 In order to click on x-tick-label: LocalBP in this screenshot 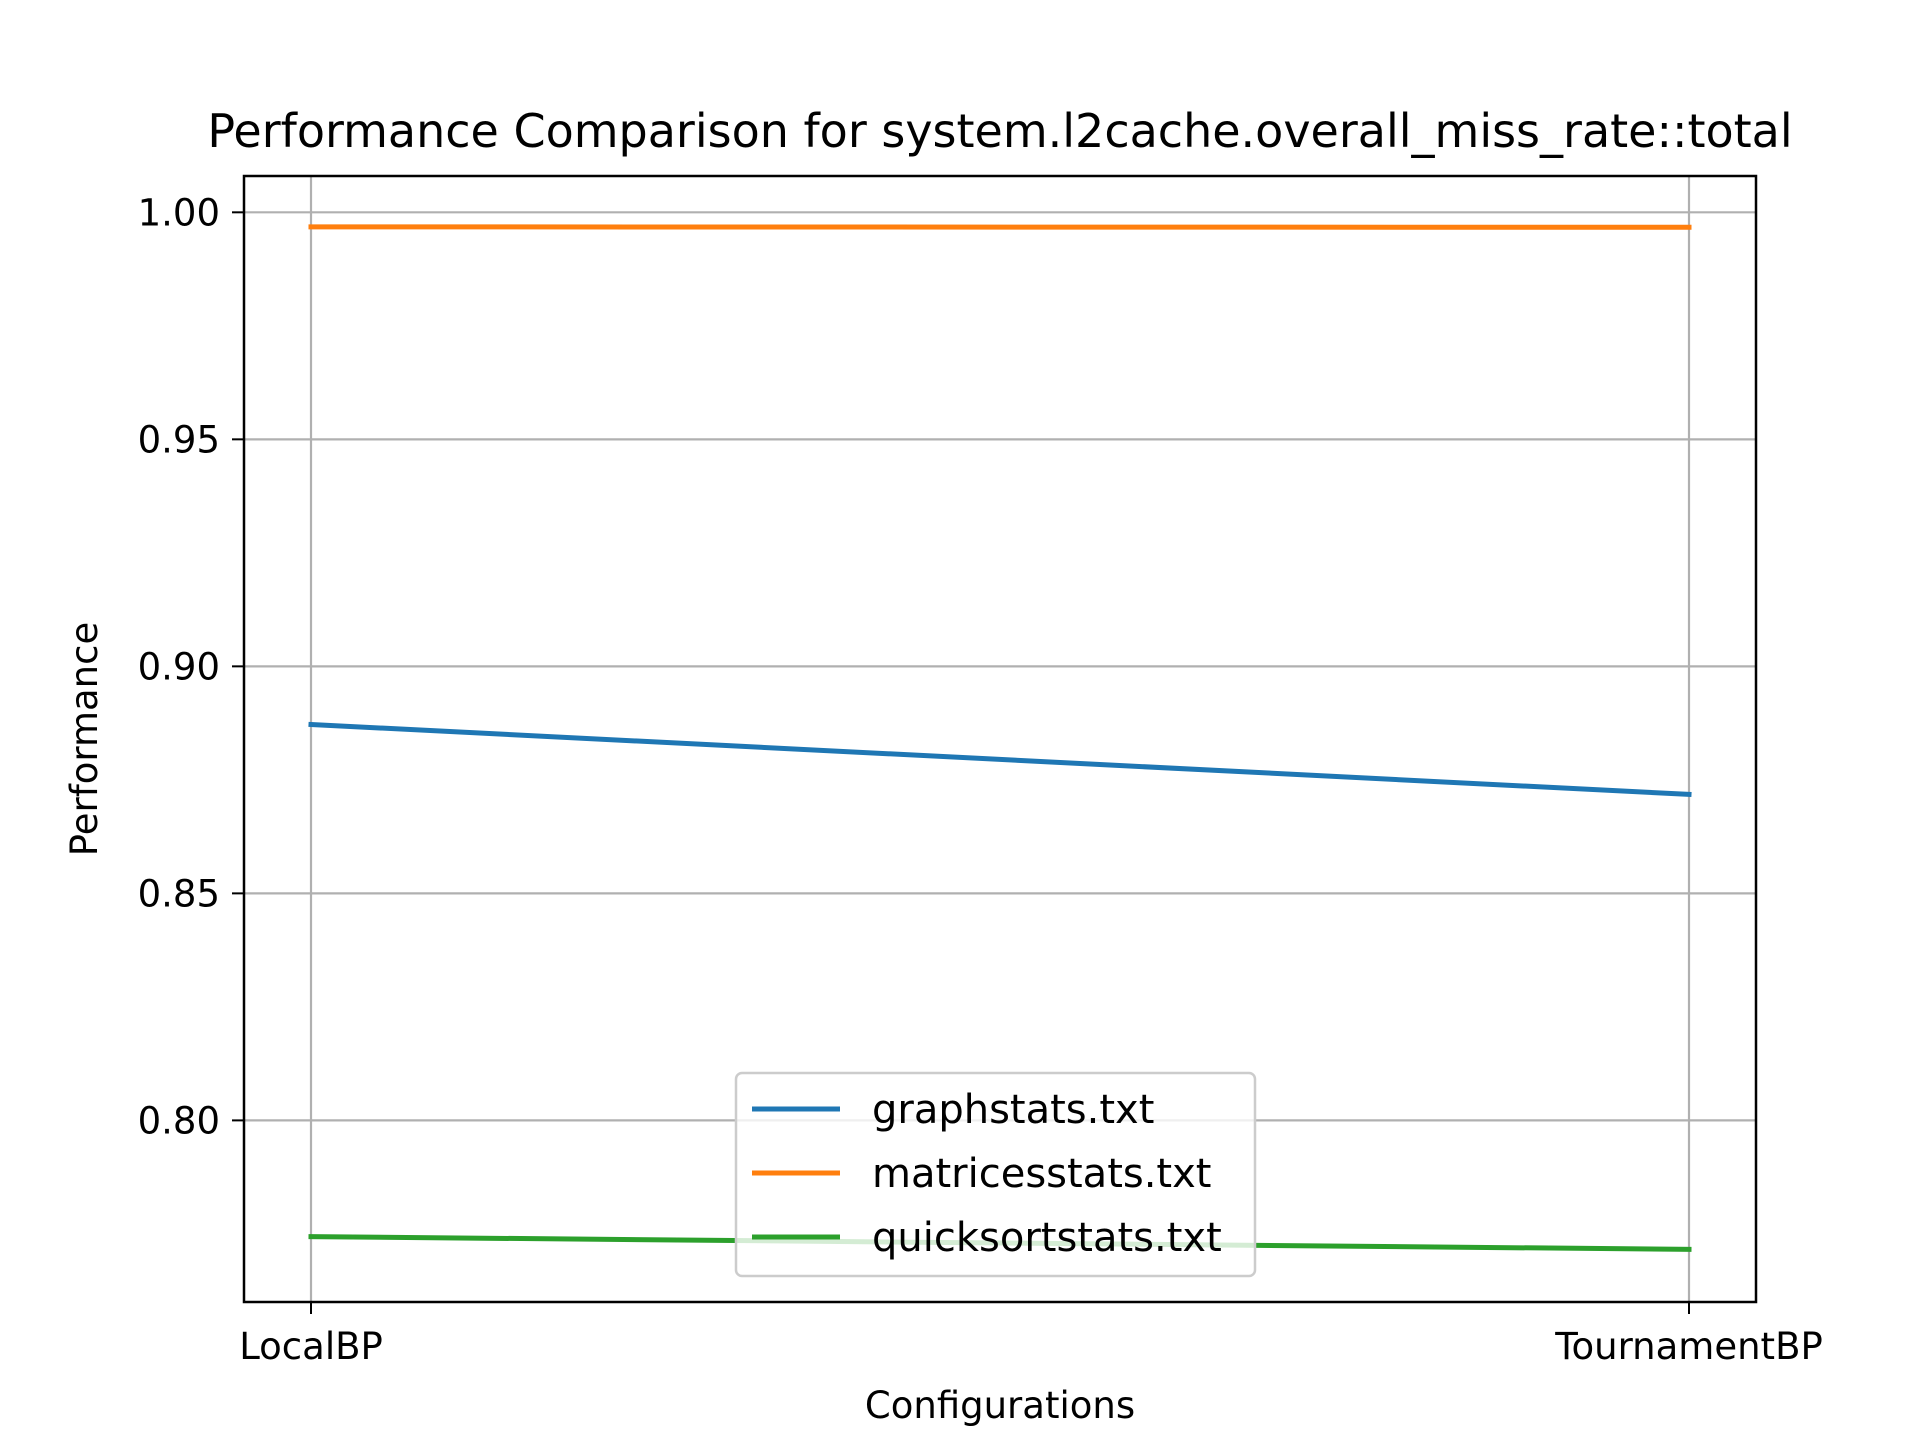, I will do `click(311, 1346)`.